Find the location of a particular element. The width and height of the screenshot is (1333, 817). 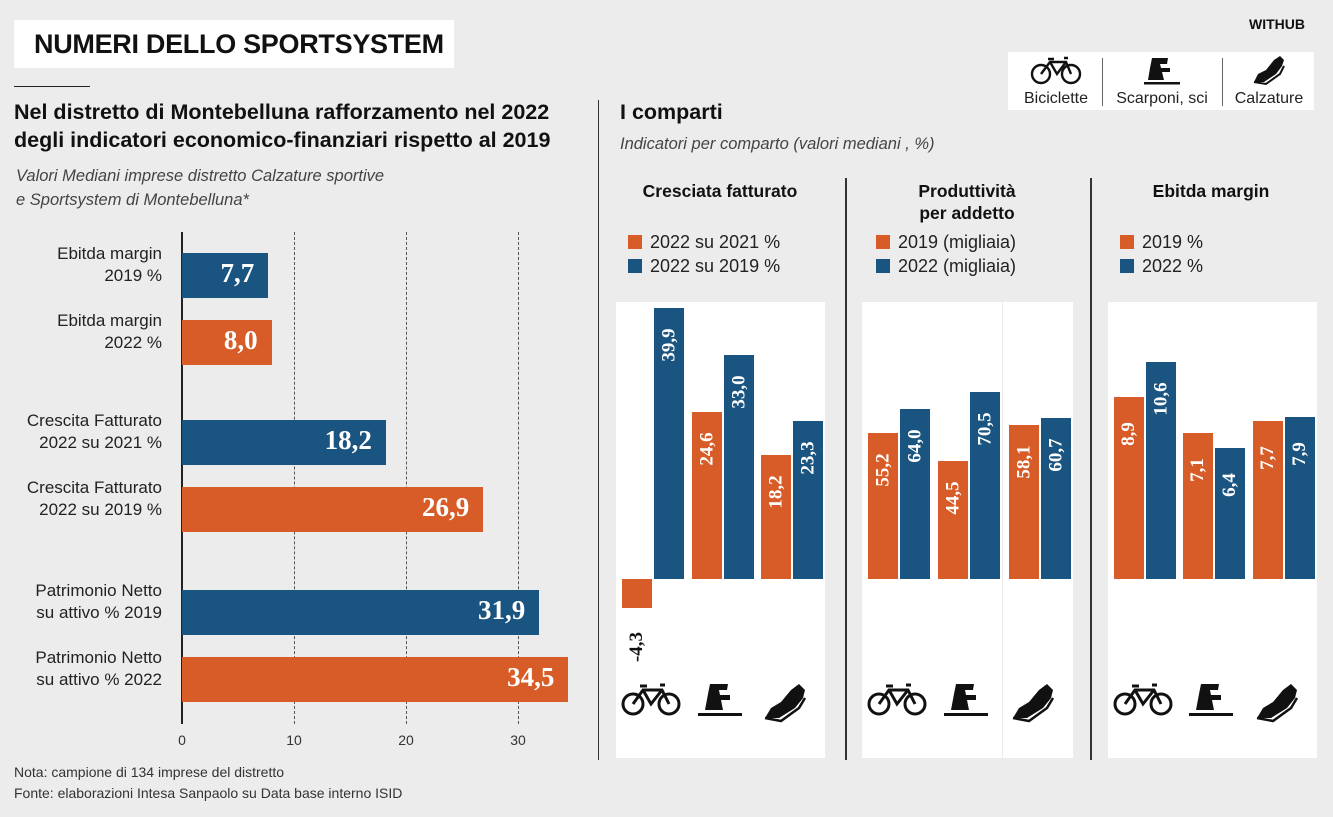

bar-label-line1: Ebitda margin is located at coordinates (109, 320).